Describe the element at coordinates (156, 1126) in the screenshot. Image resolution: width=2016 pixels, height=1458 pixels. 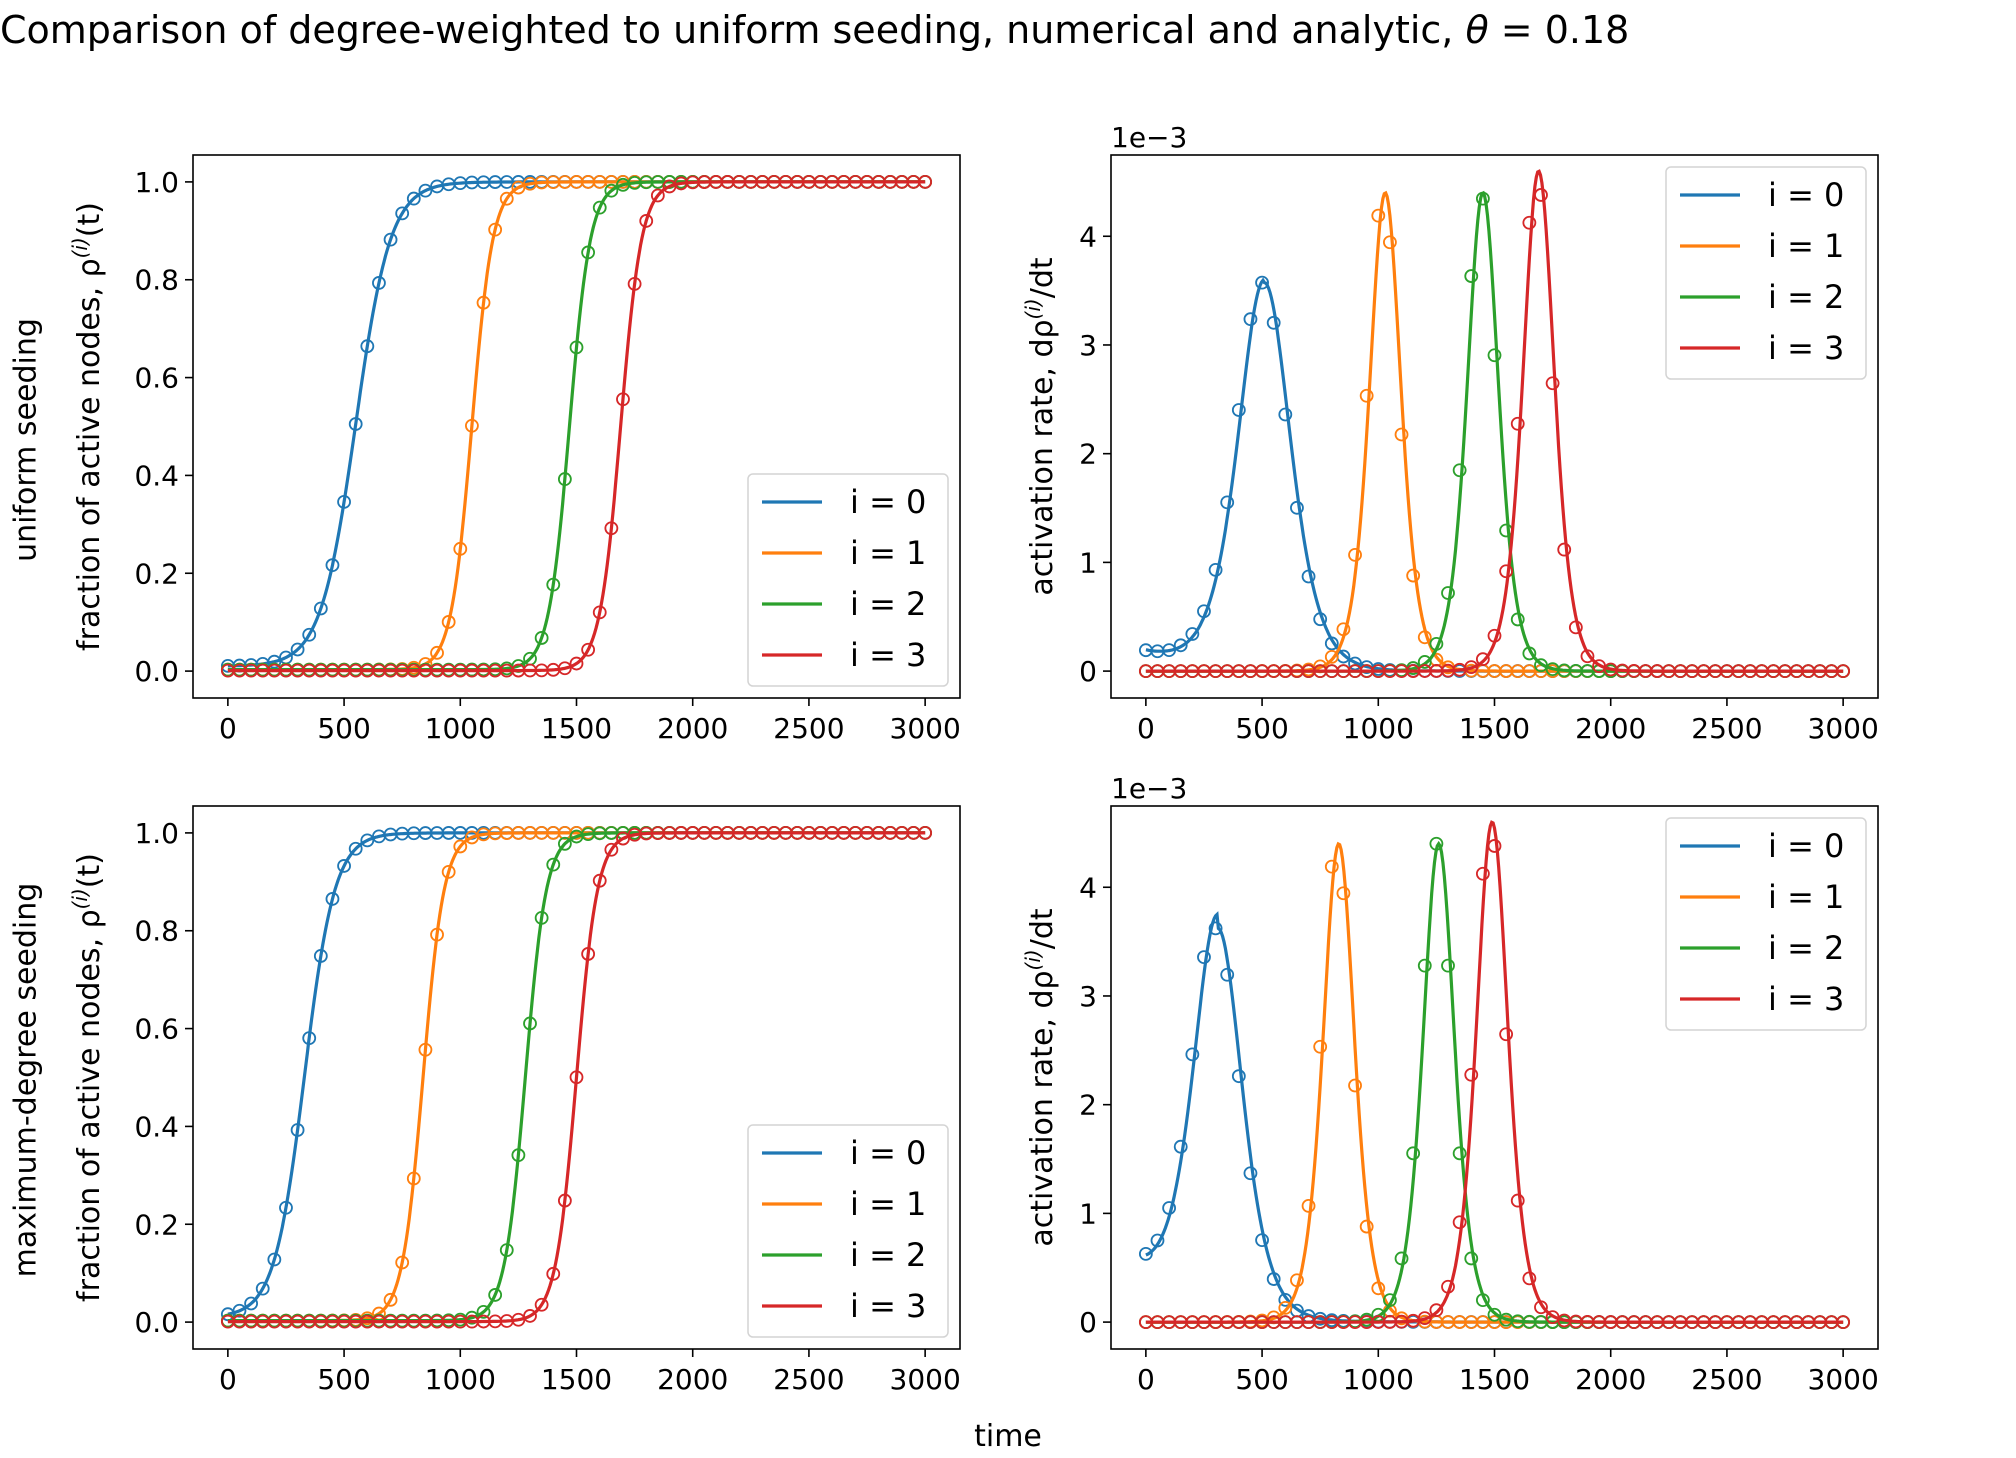
I see `y-tick-label: 0.4` at that location.